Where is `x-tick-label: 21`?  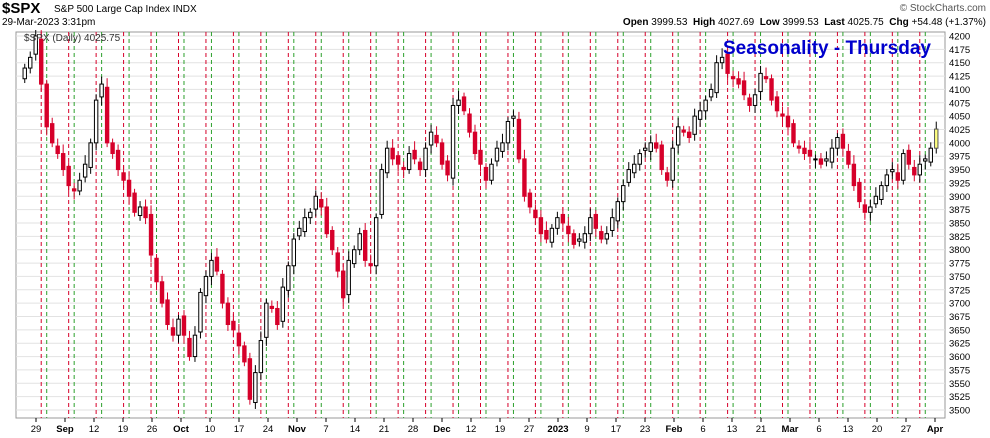 x-tick-label: 21 is located at coordinates (384, 429).